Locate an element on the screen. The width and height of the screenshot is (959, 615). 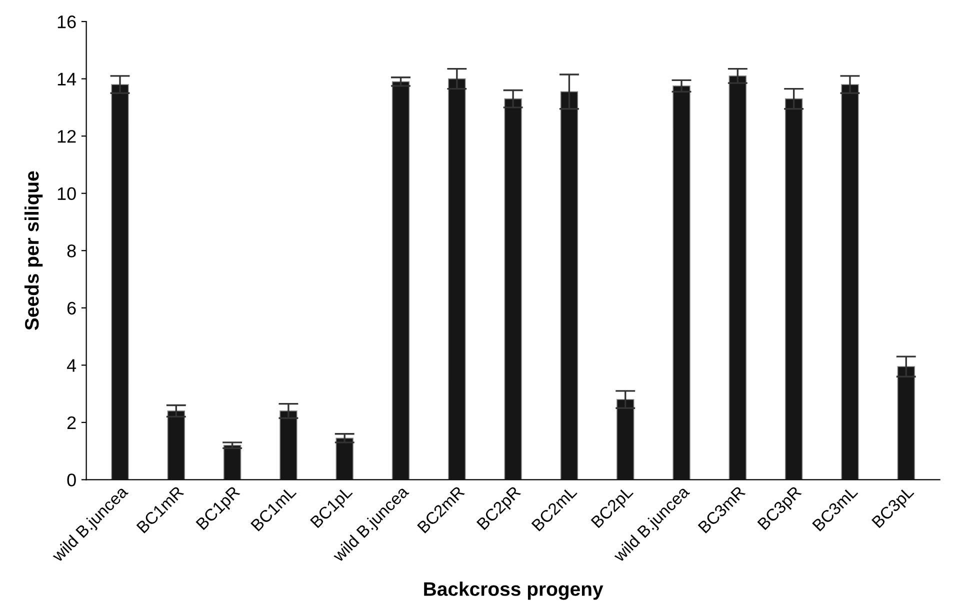
y-tick-label: 6 is located at coordinates (71, 308).